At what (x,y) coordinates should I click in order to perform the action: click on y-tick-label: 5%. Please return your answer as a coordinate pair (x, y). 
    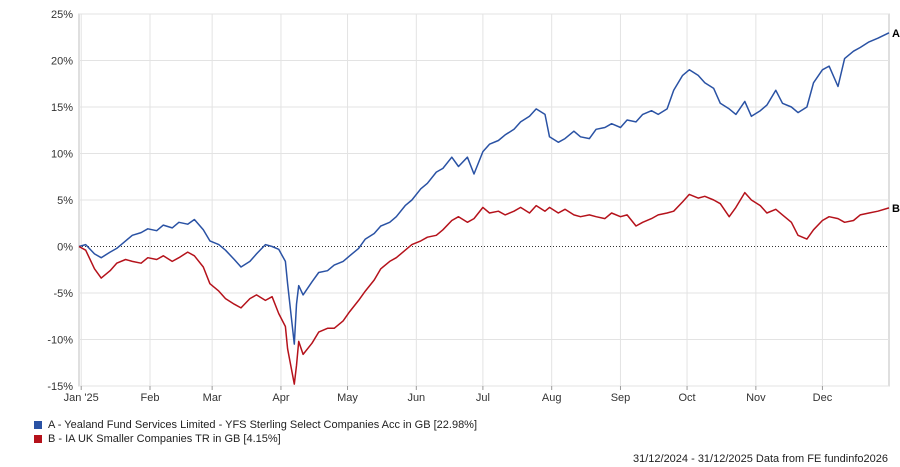
    Looking at the image, I should click on (65, 201).